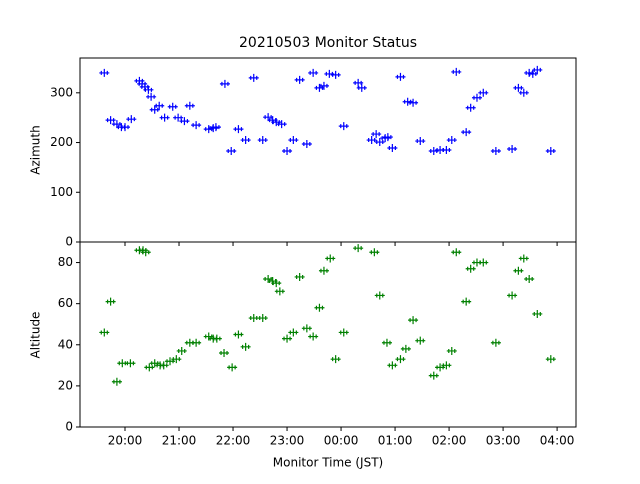 This screenshot has height=484, width=640. Describe the element at coordinates (36, 149) in the screenshot. I see `y-axis-label: Azimuth` at that location.